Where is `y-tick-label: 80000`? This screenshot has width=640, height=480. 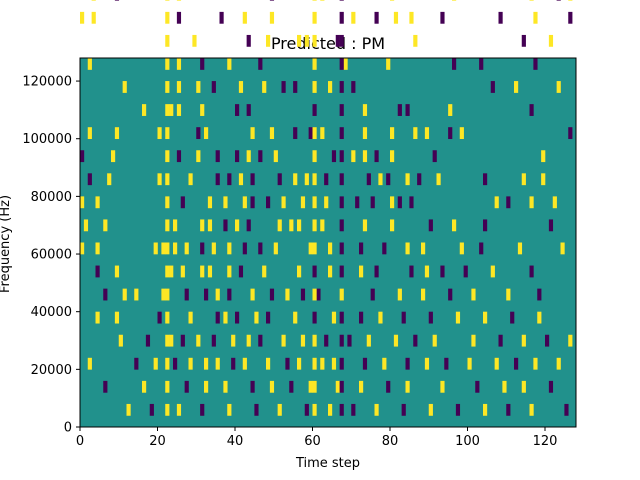
y-tick-label: 80000 is located at coordinates (51, 197).